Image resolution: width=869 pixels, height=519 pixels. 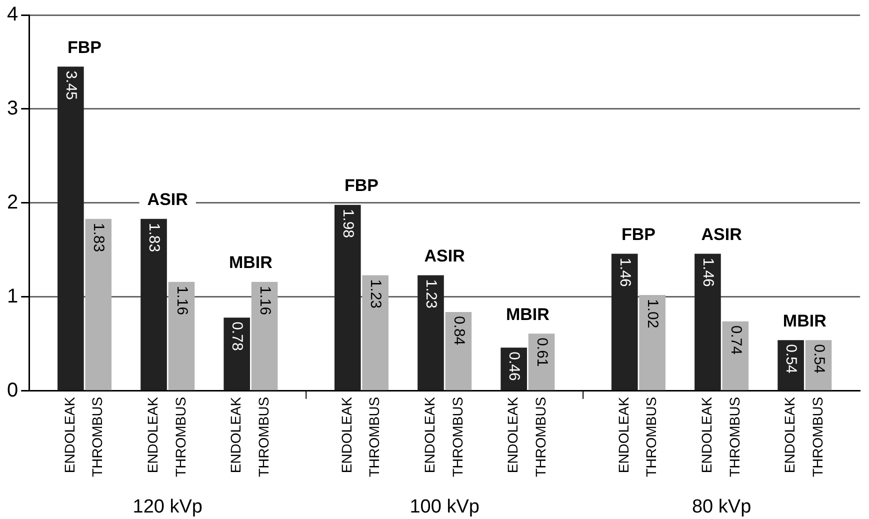 What do you see at coordinates (237, 336) in the screenshot?
I see `data-label: 0.78` at bounding box center [237, 336].